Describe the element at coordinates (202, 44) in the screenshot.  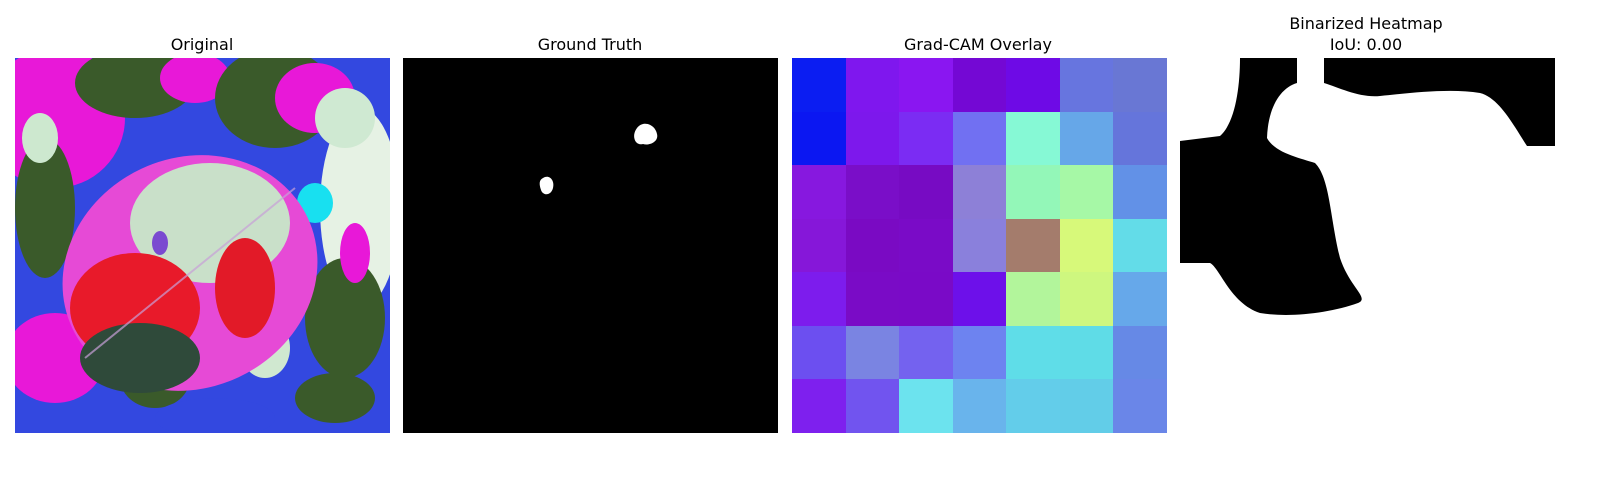
I see `original-title: Original` at that location.